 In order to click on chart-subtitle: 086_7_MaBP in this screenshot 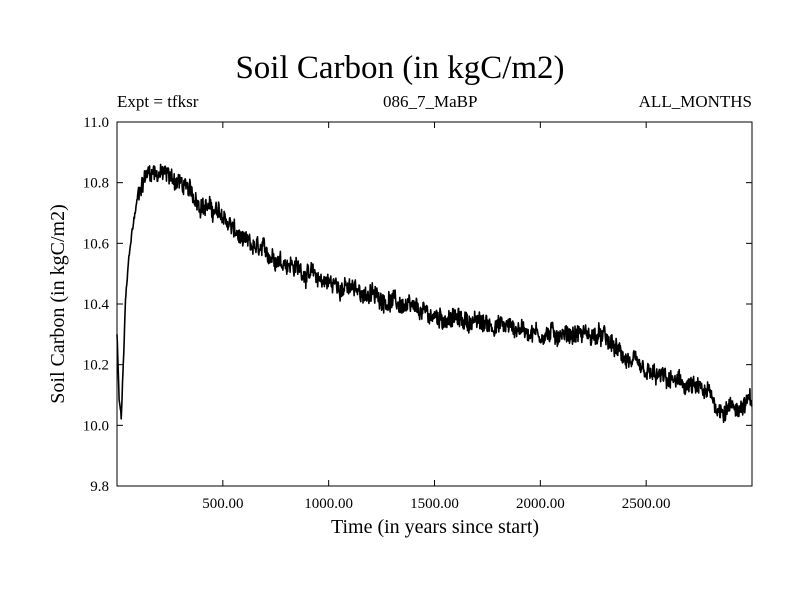, I will do `click(430, 101)`.